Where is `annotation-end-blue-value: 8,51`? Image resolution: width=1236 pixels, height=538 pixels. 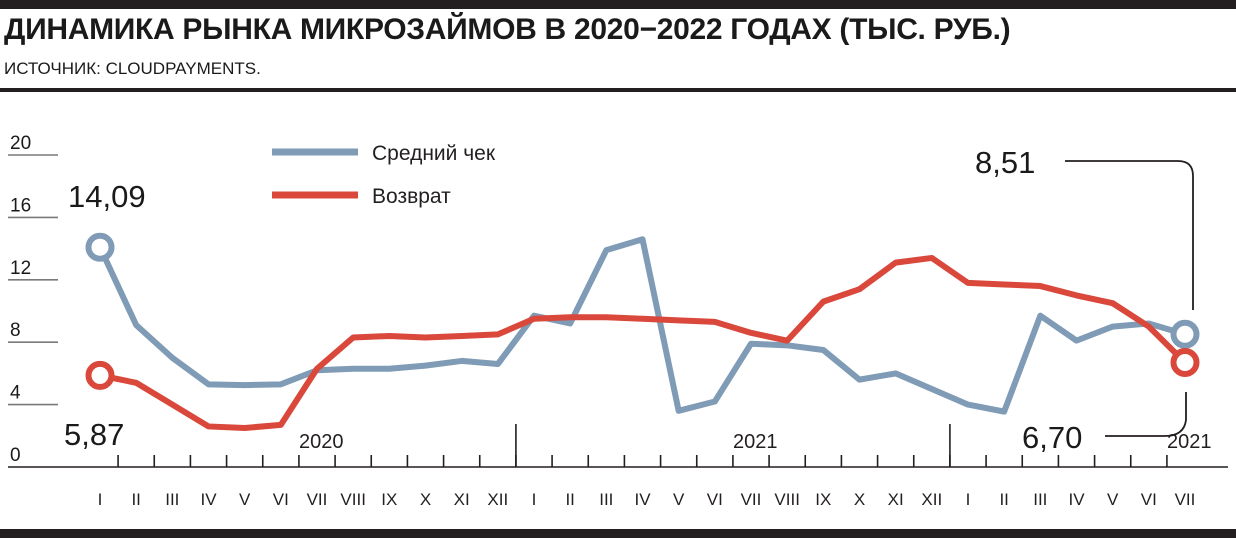
annotation-end-blue-value: 8,51 is located at coordinates (1005, 162).